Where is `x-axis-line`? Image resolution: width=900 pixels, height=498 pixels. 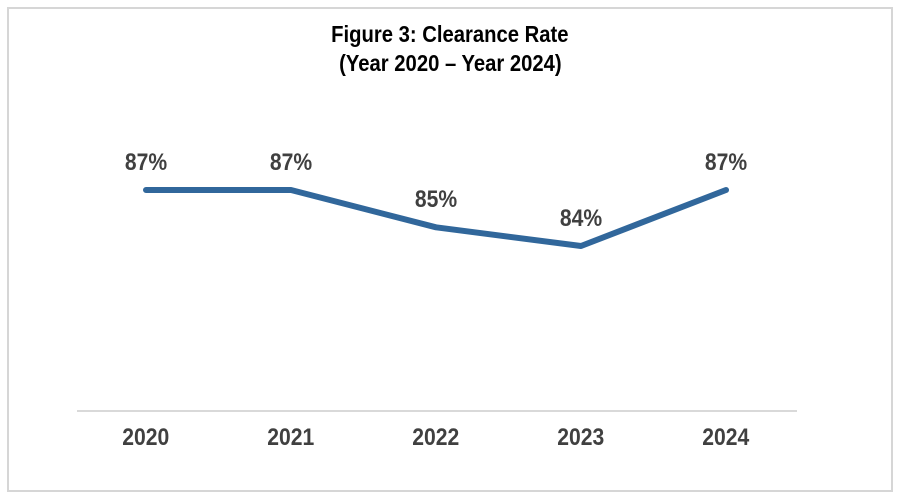 x-axis-line is located at coordinates (437, 411).